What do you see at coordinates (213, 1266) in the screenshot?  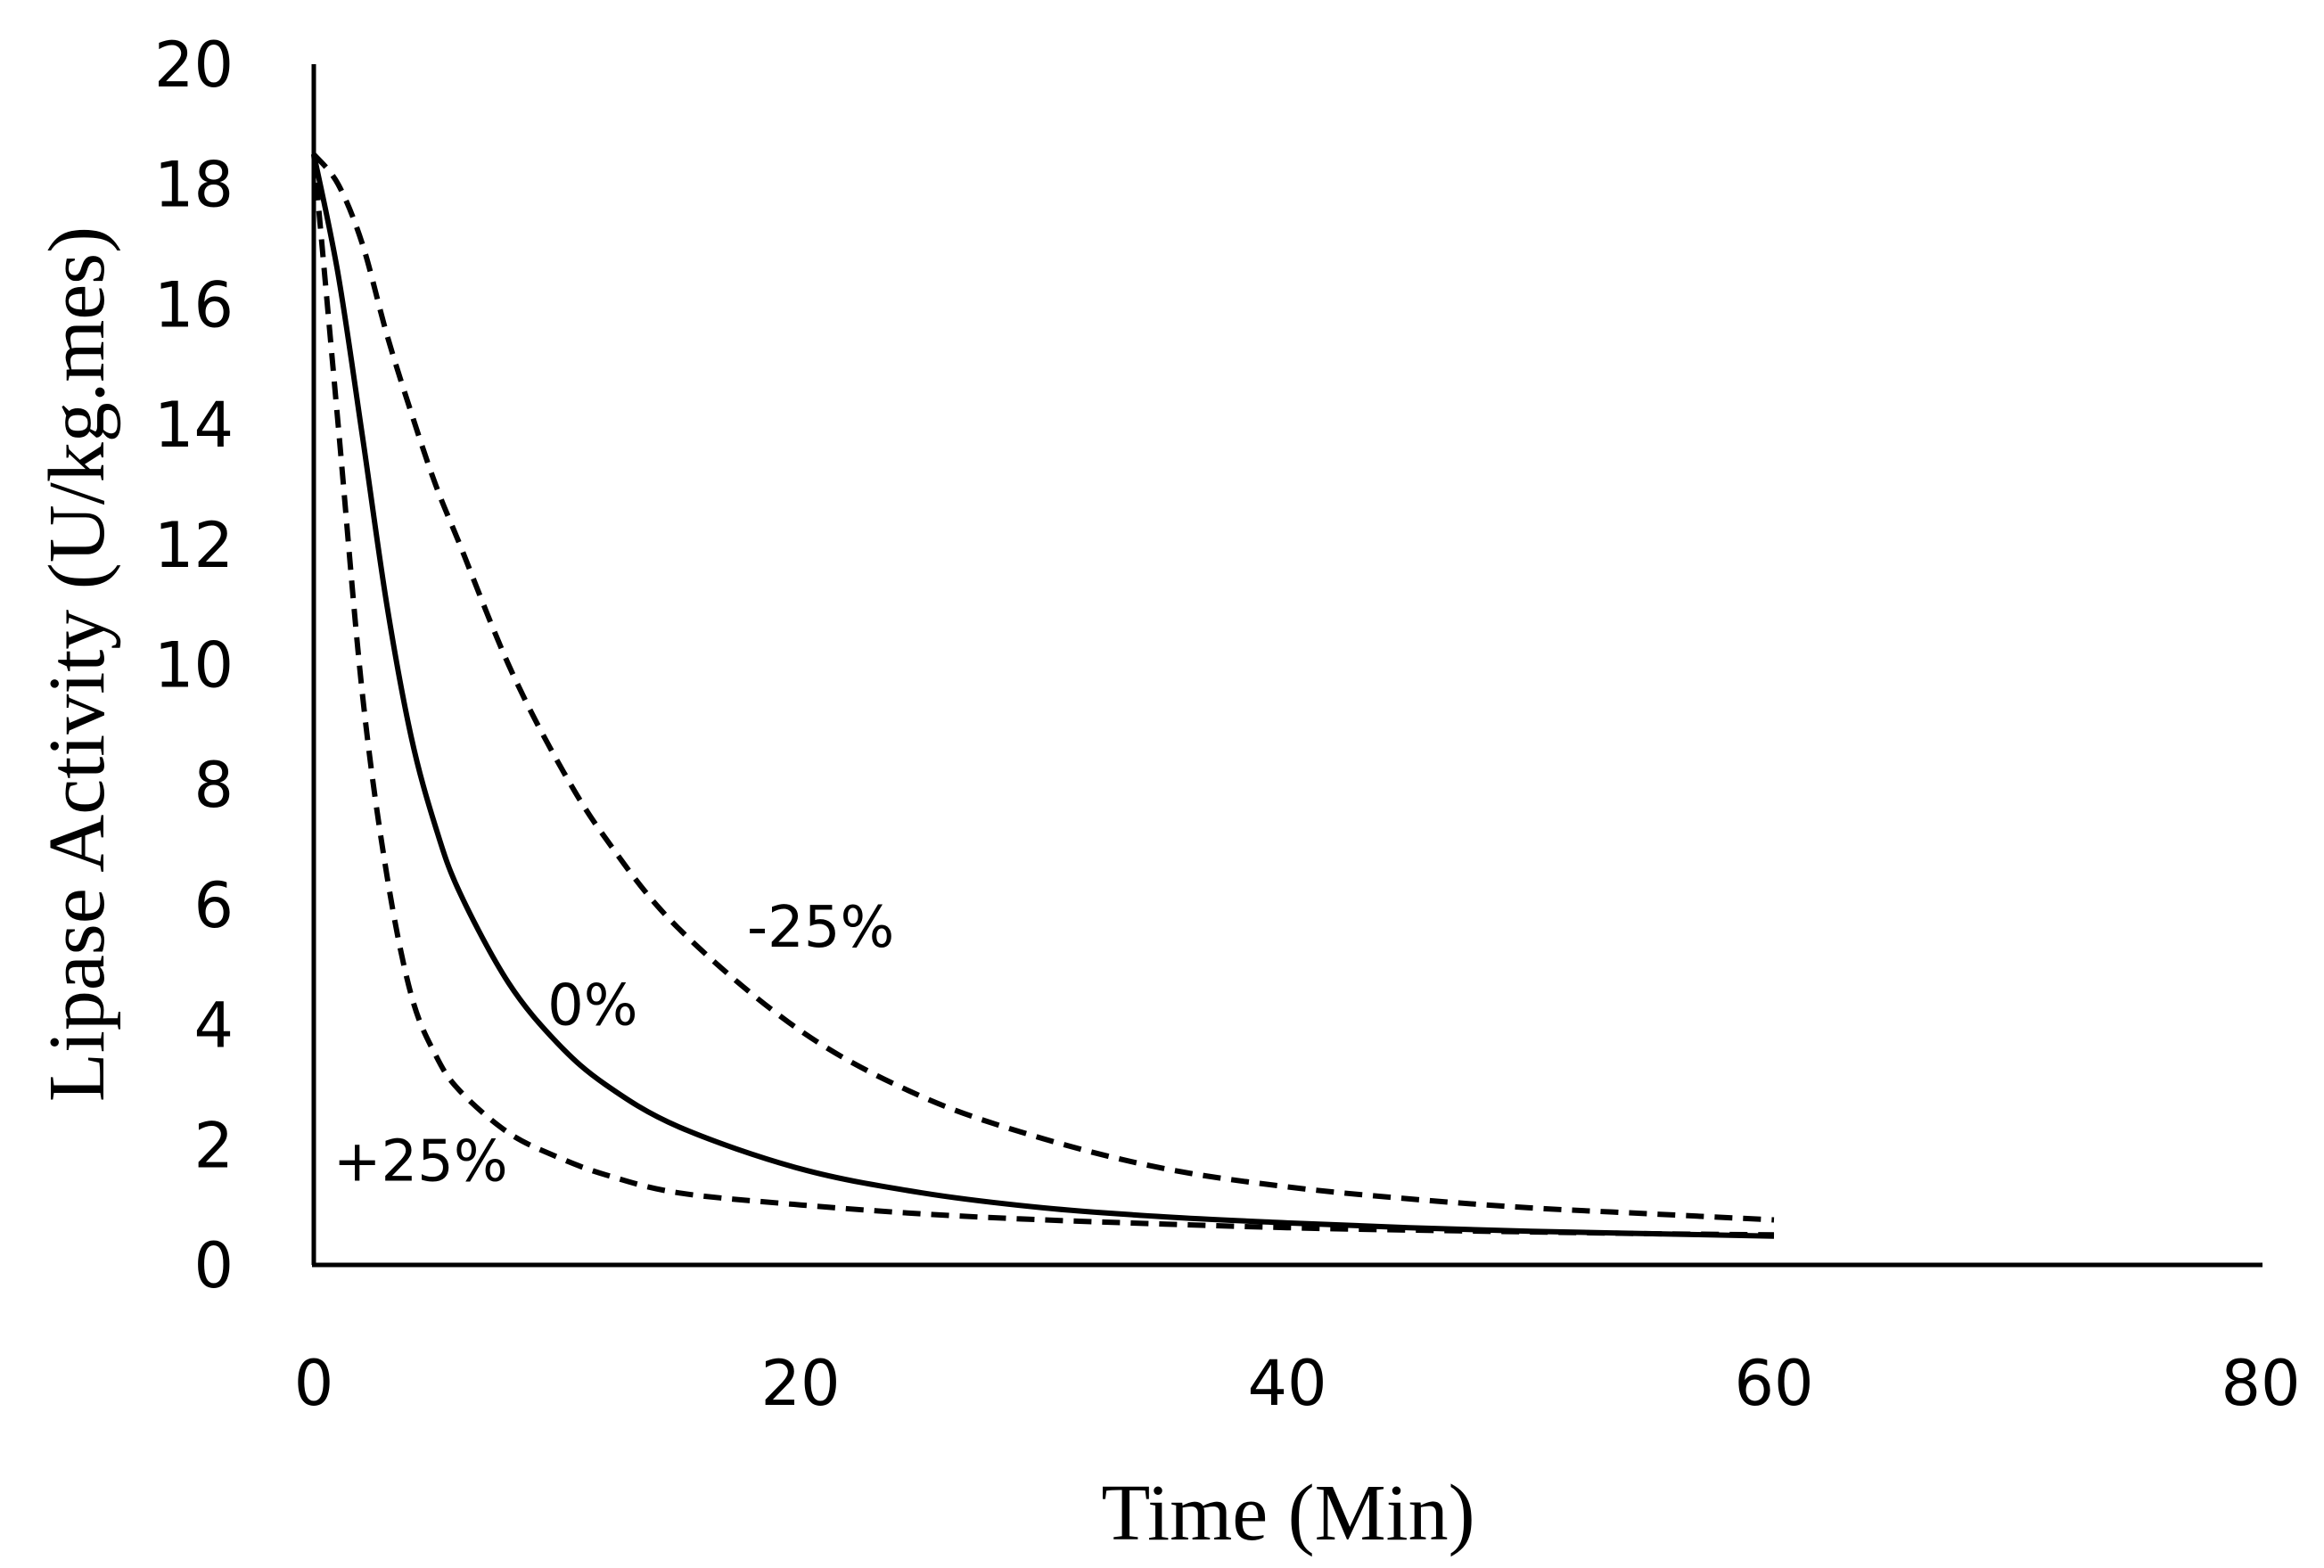 I see `y-tick-label: 0` at bounding box center [213, 1266].